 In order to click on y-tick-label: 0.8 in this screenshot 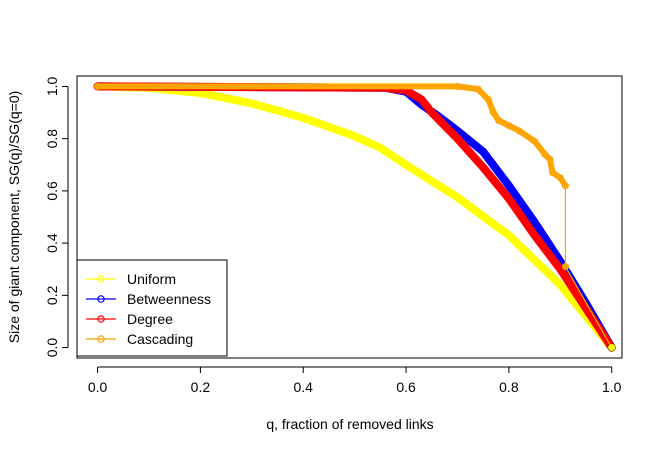, I will do `click(52, 139)`.